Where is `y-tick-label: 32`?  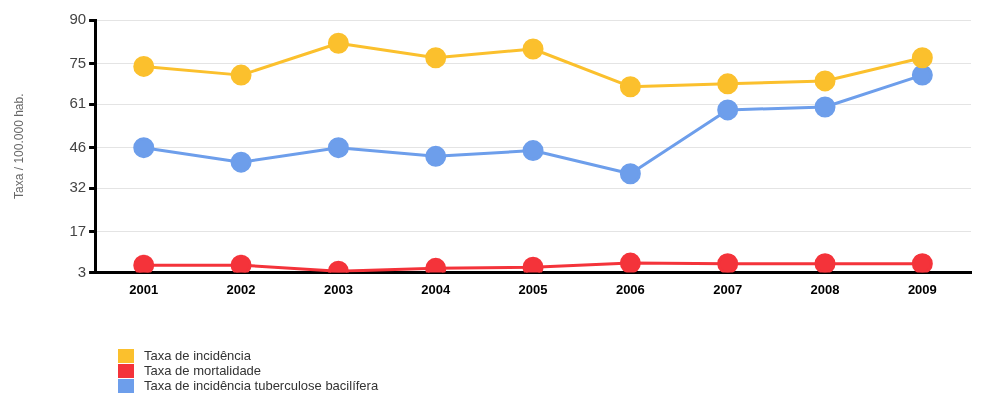
y-tick-label: 32 is located at coordinates (78, 187).